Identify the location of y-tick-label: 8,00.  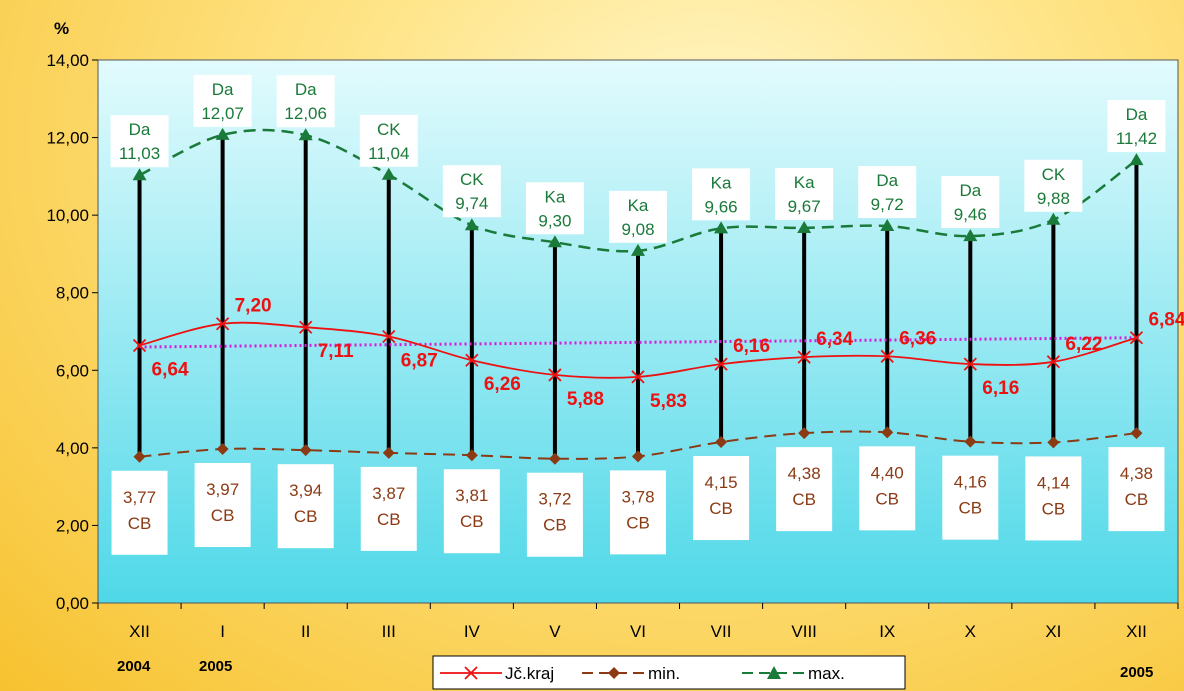
(72, 293).